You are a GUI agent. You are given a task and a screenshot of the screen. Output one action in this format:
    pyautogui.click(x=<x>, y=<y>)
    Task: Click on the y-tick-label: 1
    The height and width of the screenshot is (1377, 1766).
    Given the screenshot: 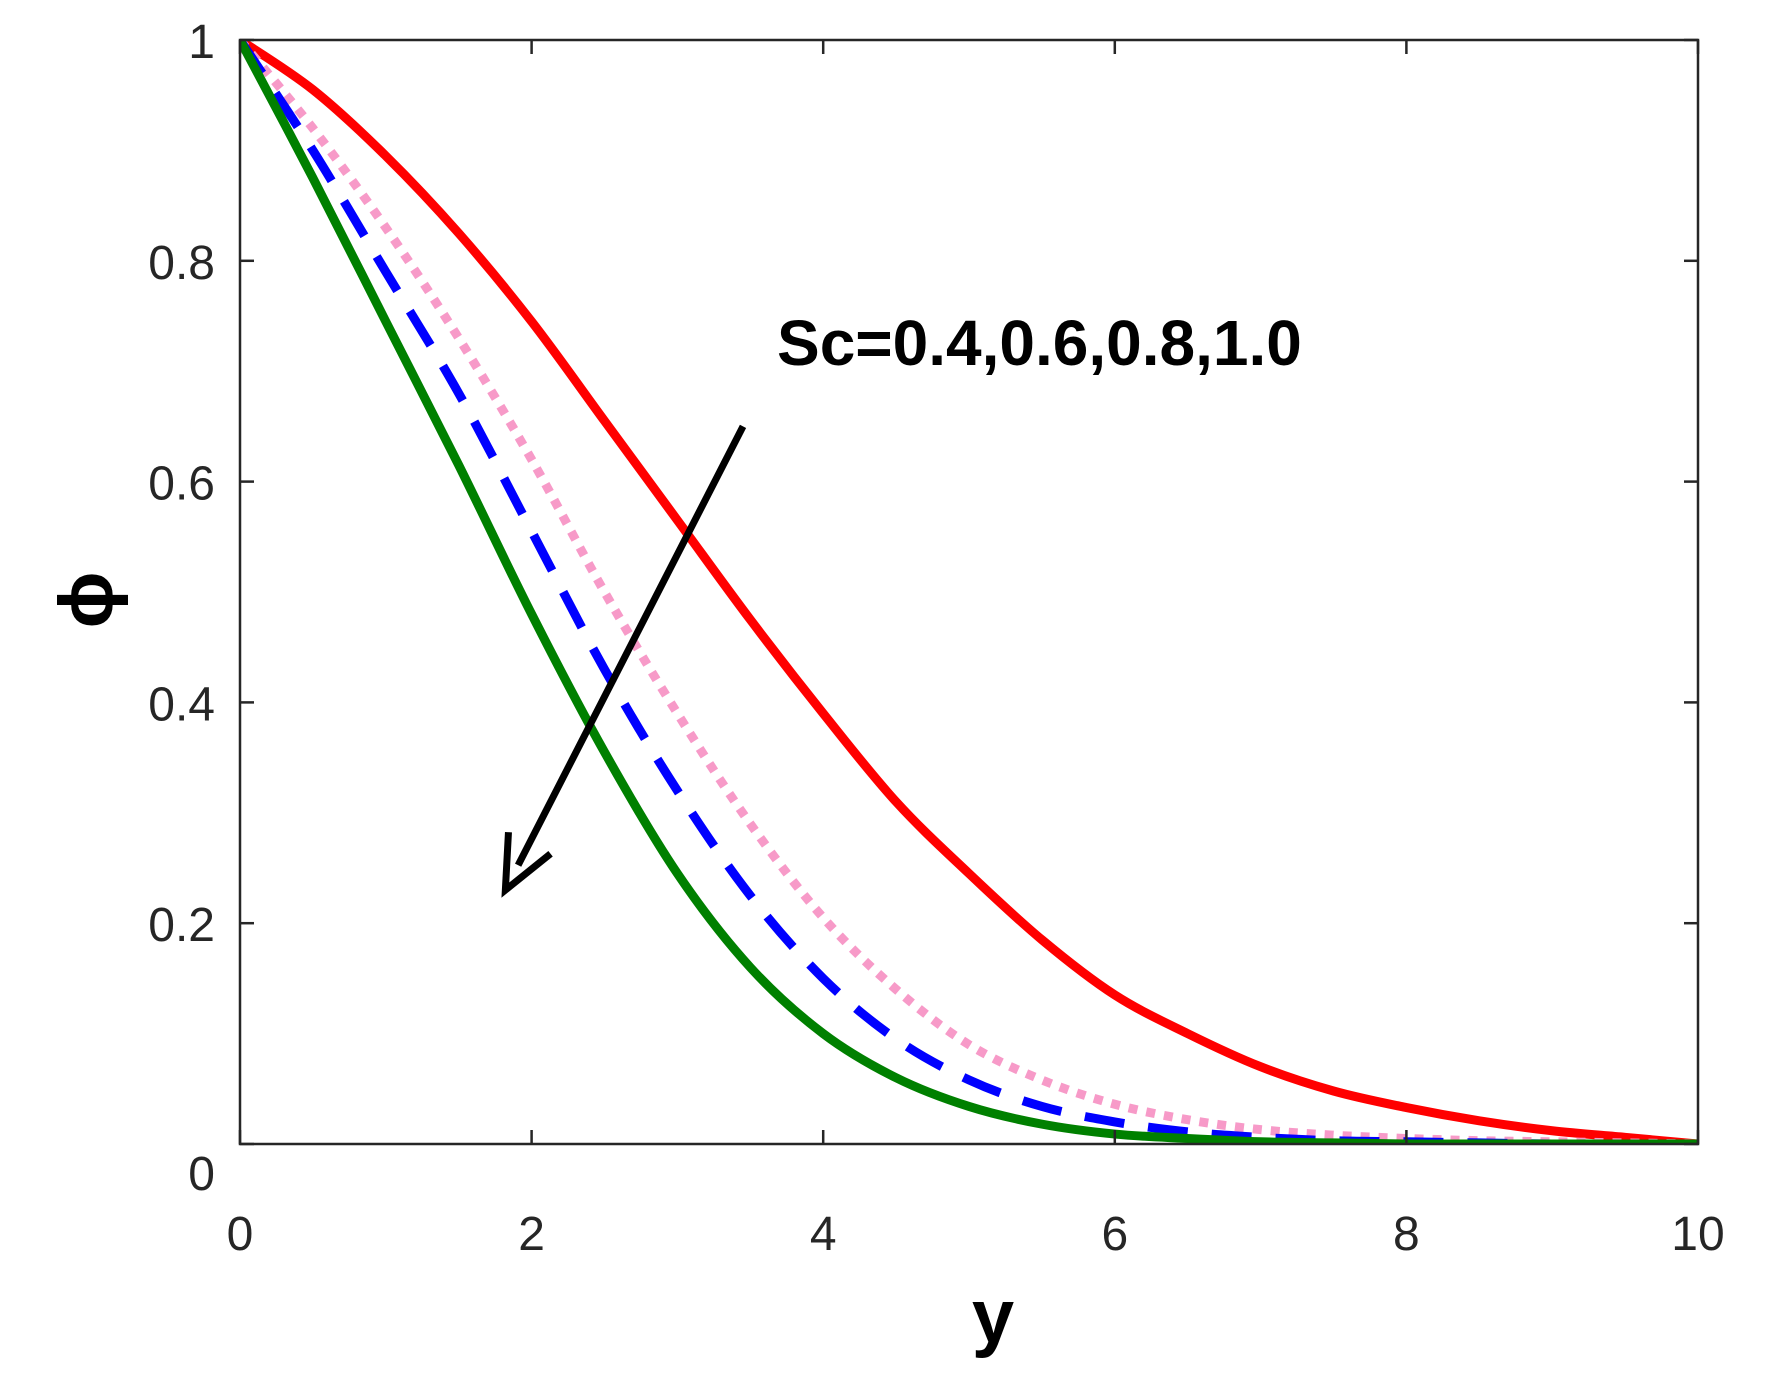 What is the action you would take?
    pyautogui.click(x=201, y=42)
    